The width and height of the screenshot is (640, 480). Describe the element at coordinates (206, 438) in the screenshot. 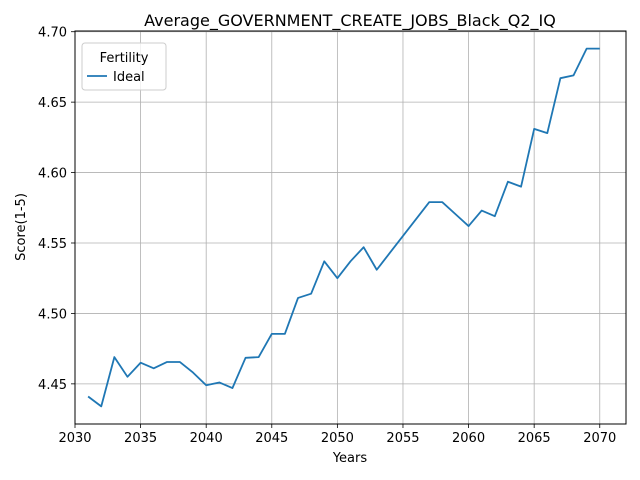

I see `x-tick-label: 2040` at that location.